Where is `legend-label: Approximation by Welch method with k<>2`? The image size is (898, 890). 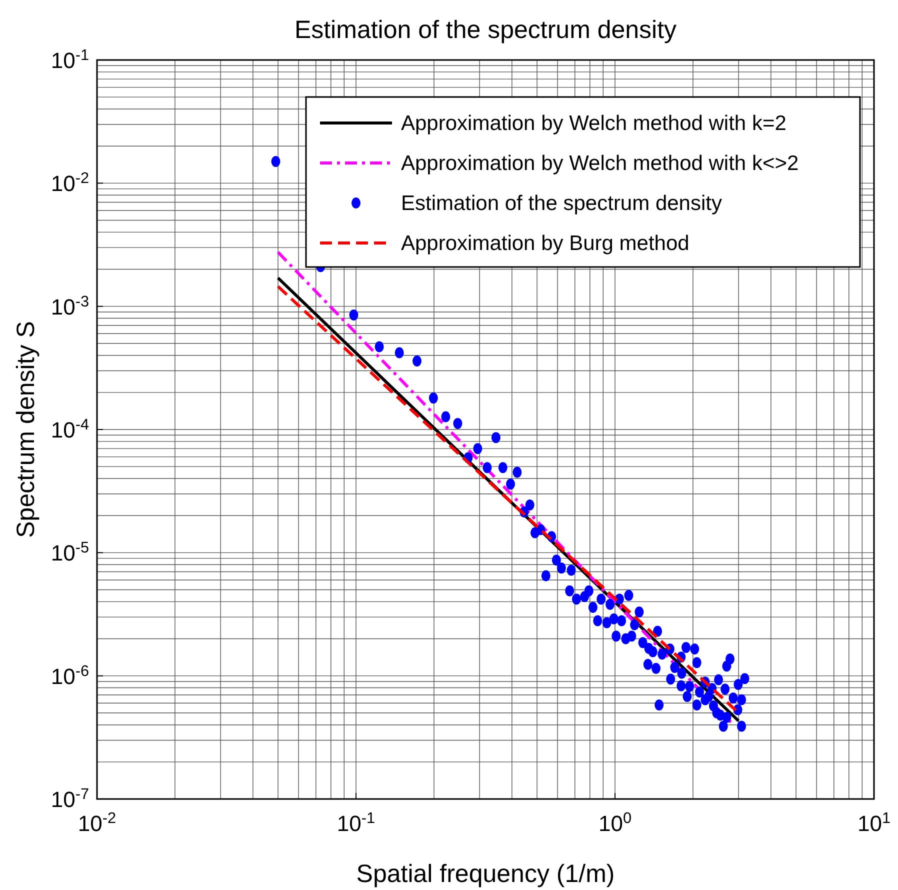 legend-label: Approximation by Welch method with k<>2 is located at coordinates (600, 163).